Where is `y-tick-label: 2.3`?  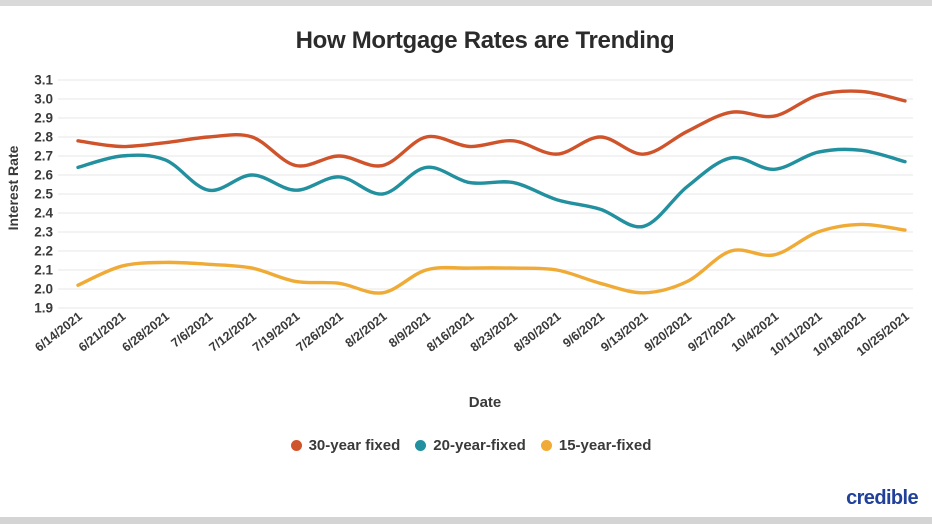 y-tick-label: 2.3 is located at coordinates (43, 232).